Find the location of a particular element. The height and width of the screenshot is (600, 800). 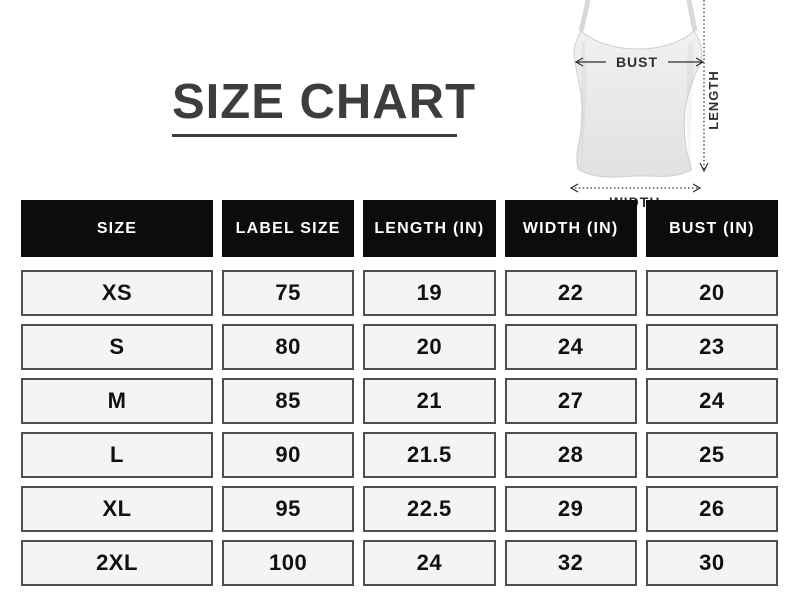

page-title: SIZE CHART is located at coordinates (324, 102).